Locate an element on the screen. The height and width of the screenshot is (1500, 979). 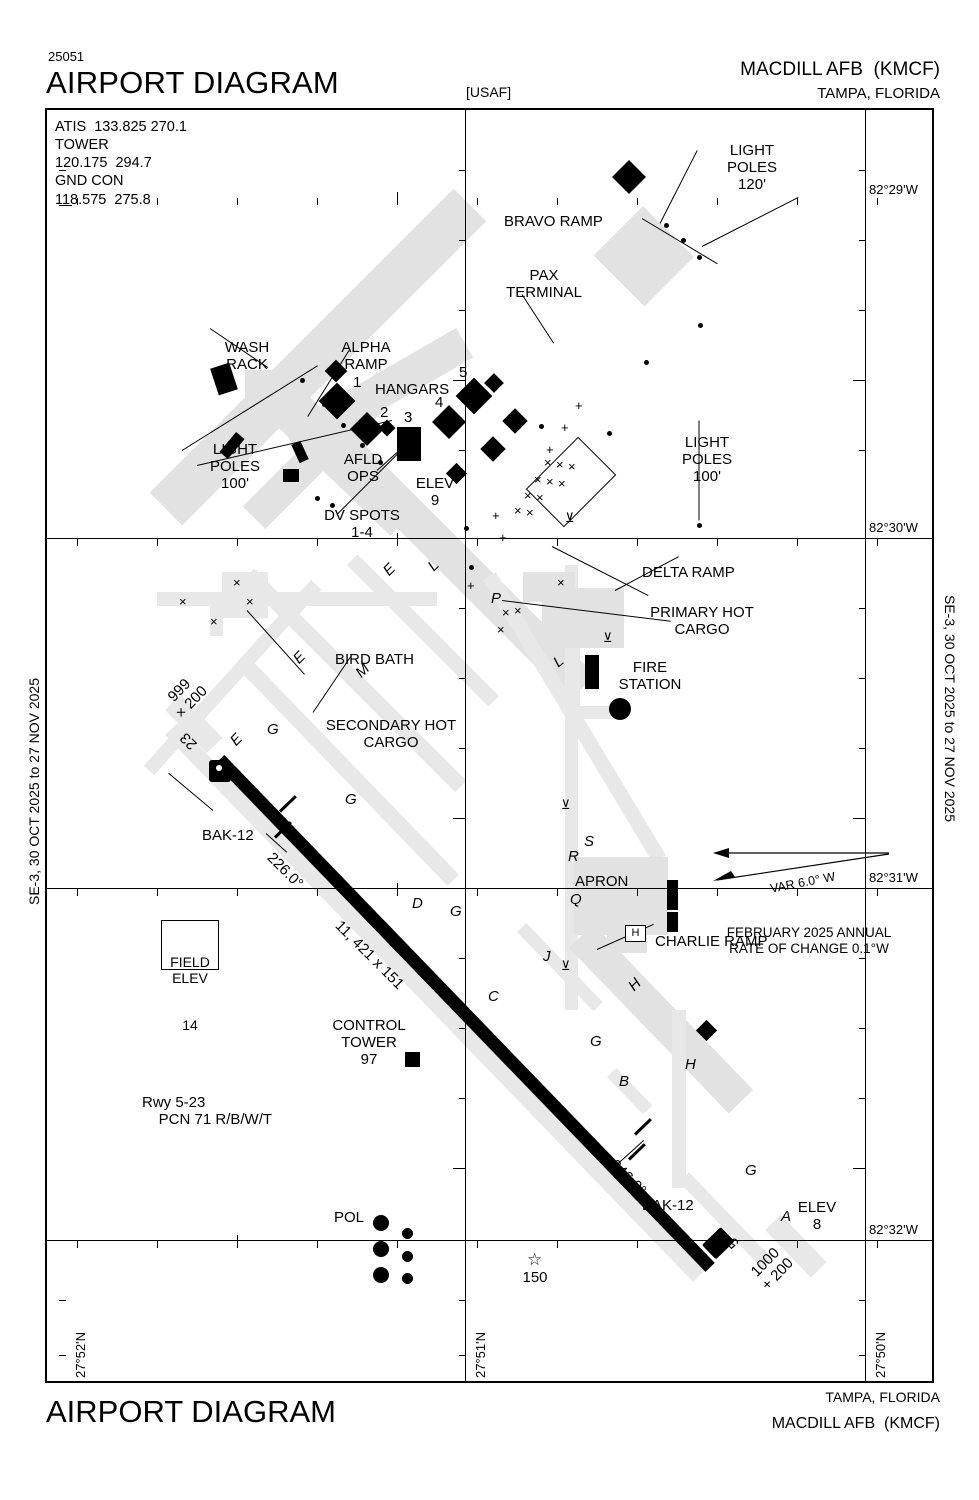
delta-ramp-label: DELTA RAMP is located at coordinates (688, 572).